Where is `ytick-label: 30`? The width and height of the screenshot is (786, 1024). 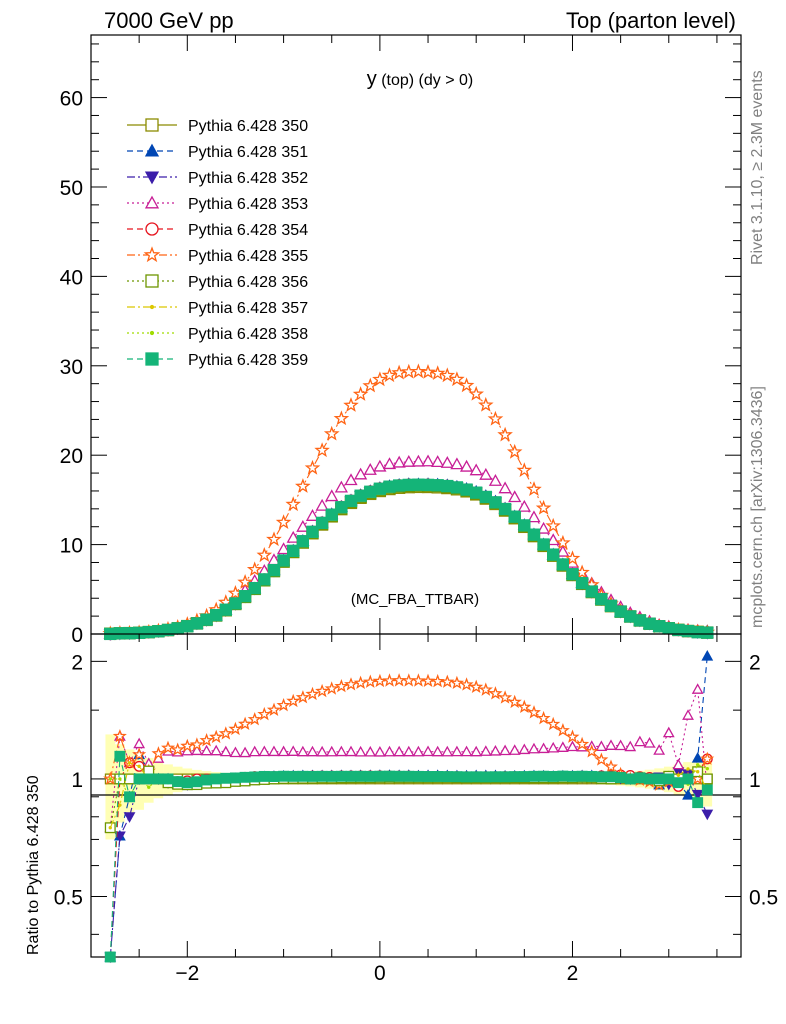
ytick-label: 30 is located at coordinates (71, 367).